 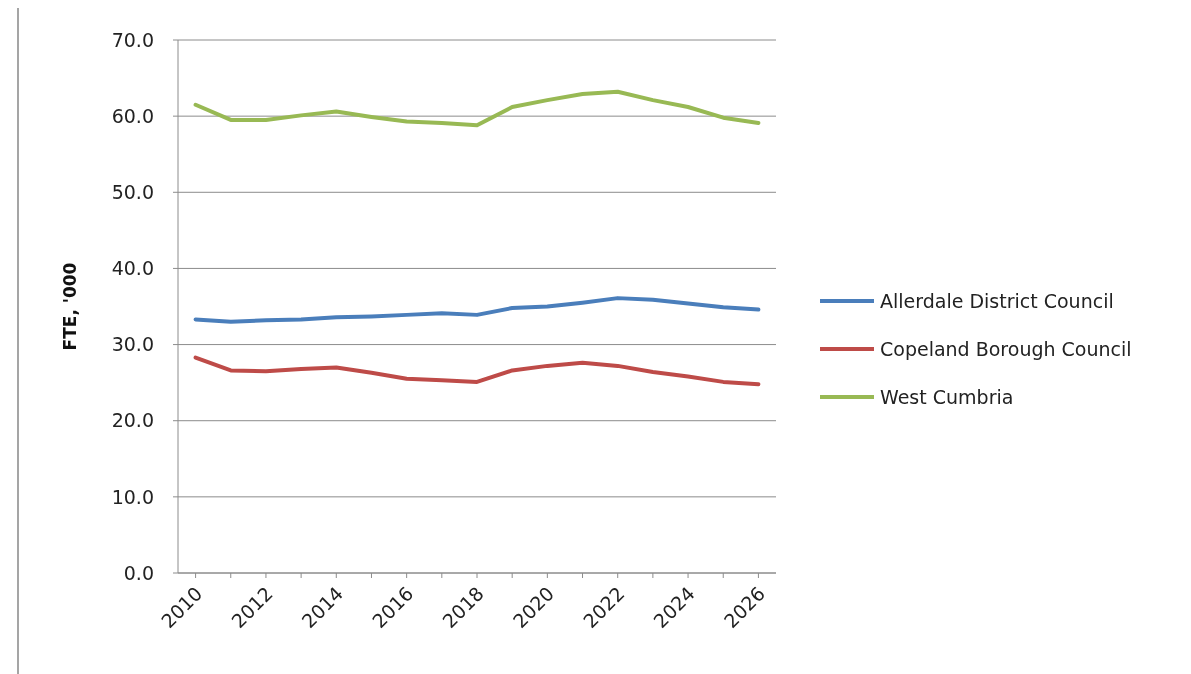 What do you see at coordinates (132, 496) in the screenshot?
I see `y-tick-label: 10.0` at bounding box center [132, 496].